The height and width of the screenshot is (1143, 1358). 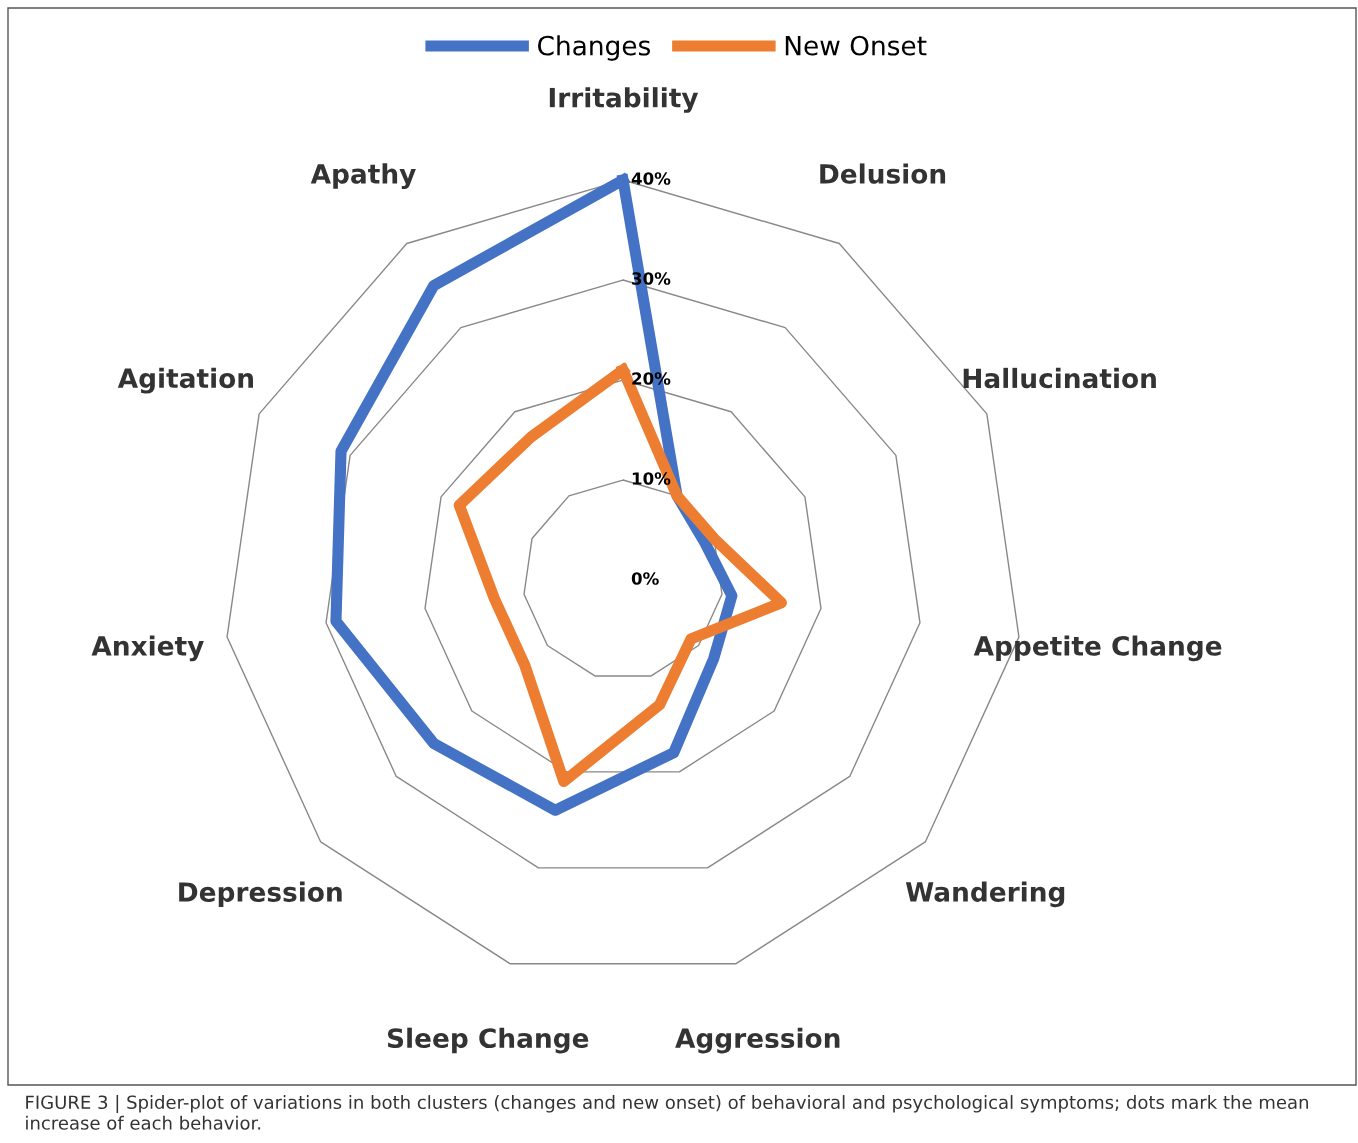 I want to click on spoke-label: Irritability, so click(x=624, y=100).